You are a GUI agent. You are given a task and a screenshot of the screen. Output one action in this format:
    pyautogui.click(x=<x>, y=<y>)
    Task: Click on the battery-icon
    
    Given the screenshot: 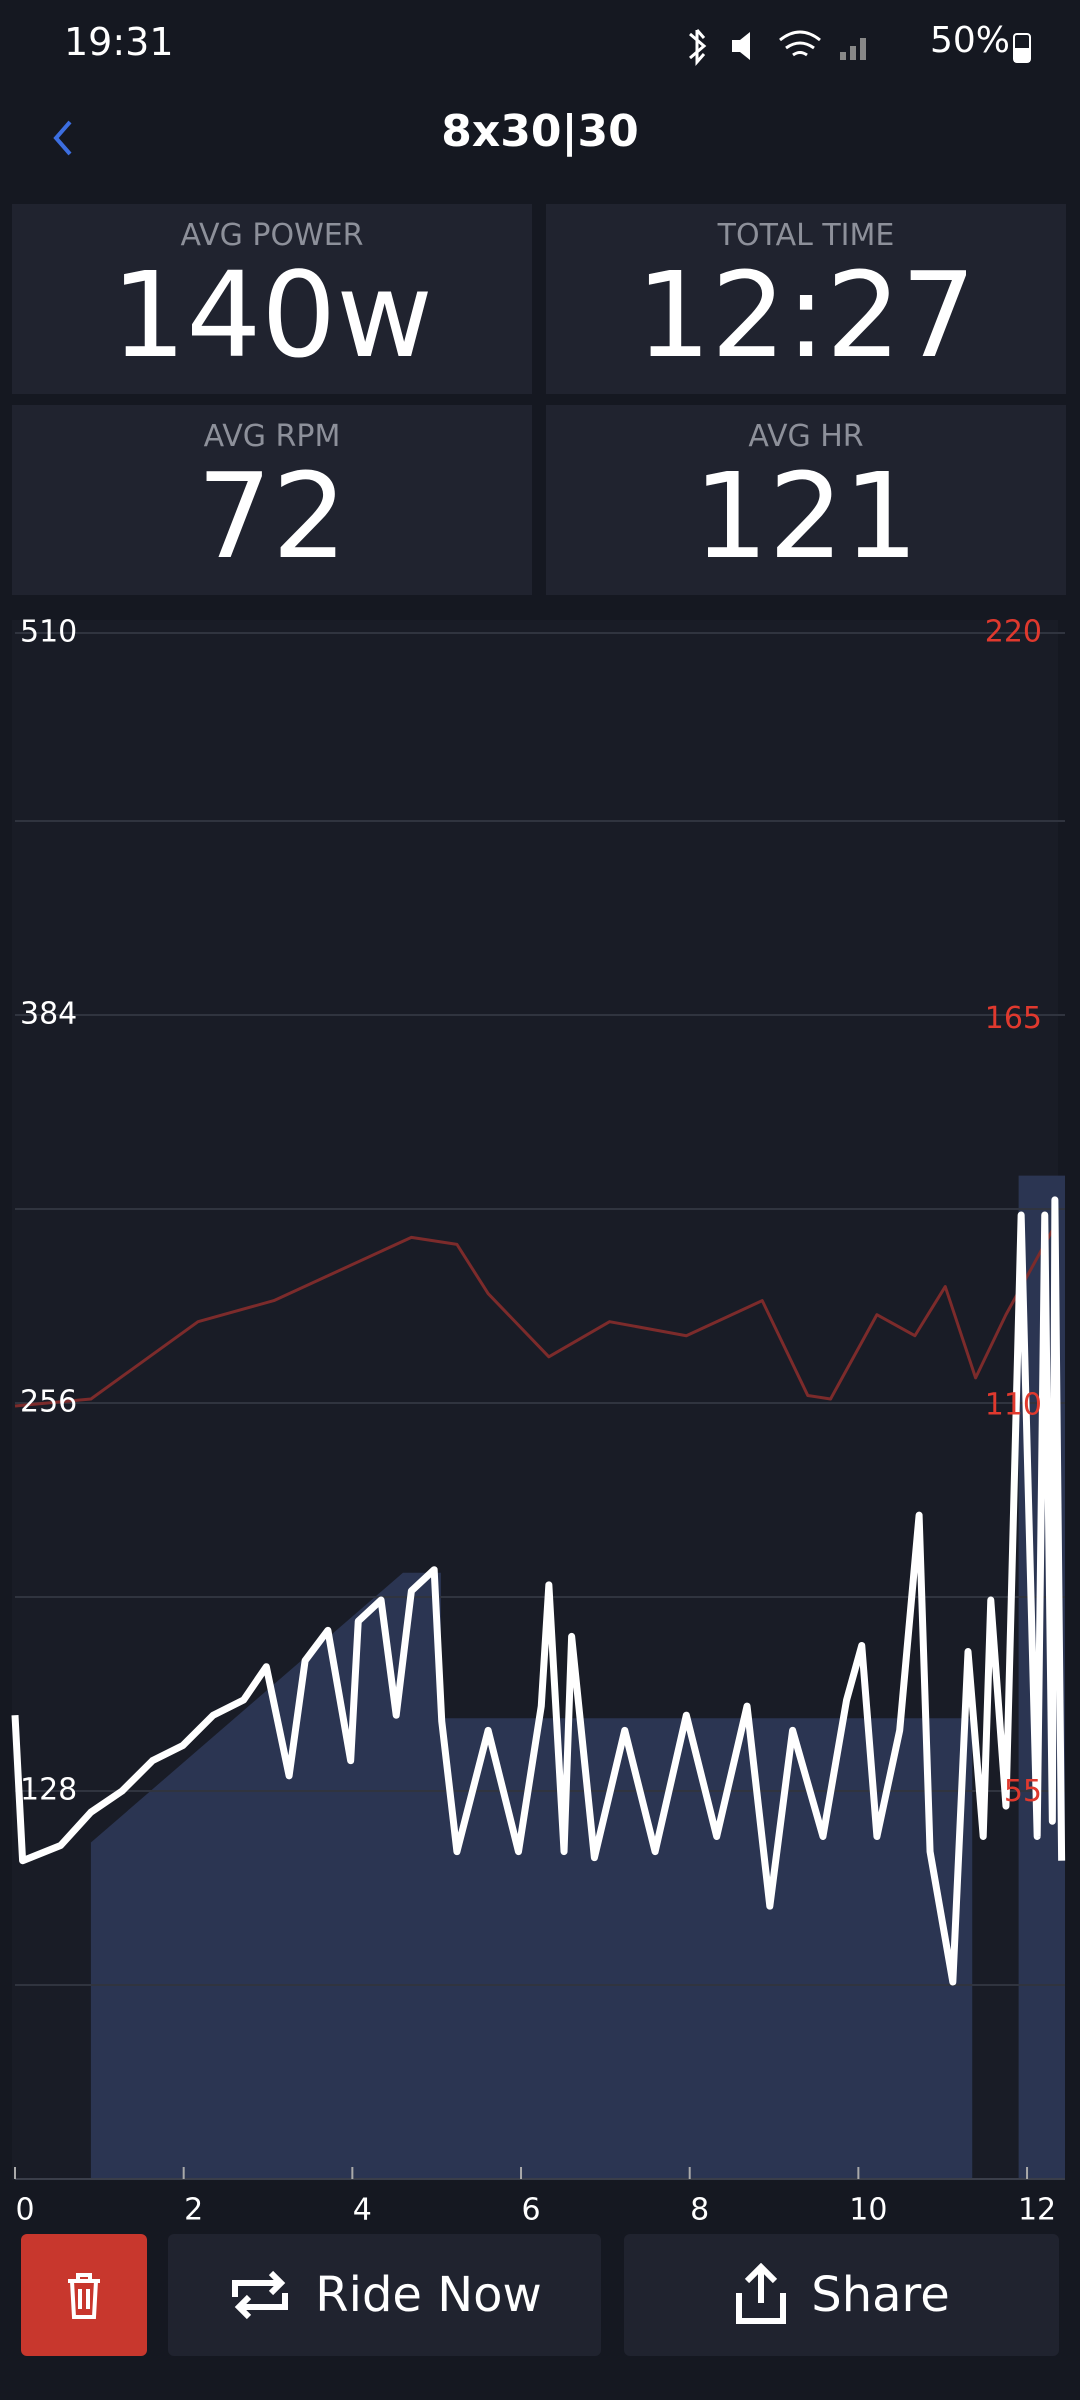 What is the action you would take?
    pyautogui.click(x=1022, y=48)
    